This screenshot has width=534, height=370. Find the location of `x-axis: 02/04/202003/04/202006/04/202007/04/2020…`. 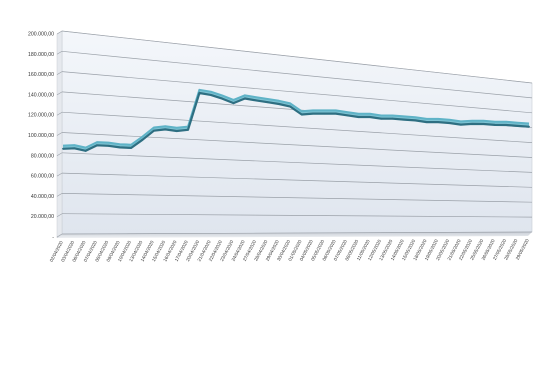

x-axis: 02/04/202003/04/202006/04/202007/04/2020… is located at coordinates (289, 250).